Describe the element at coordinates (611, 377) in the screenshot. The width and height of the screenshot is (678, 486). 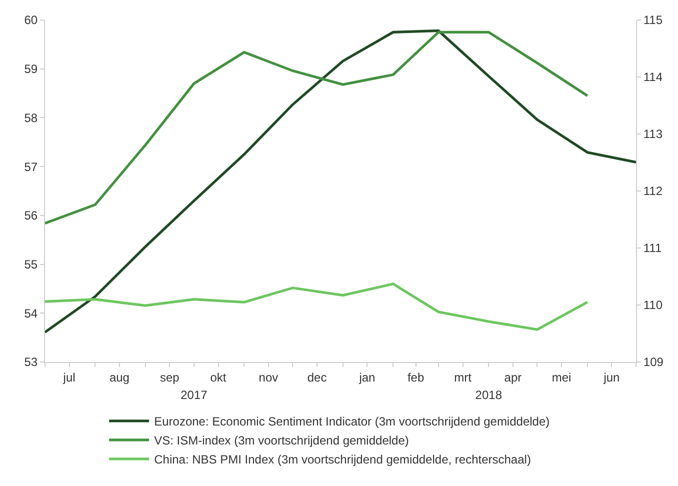
I see `x-tick-label: jun` at that location.